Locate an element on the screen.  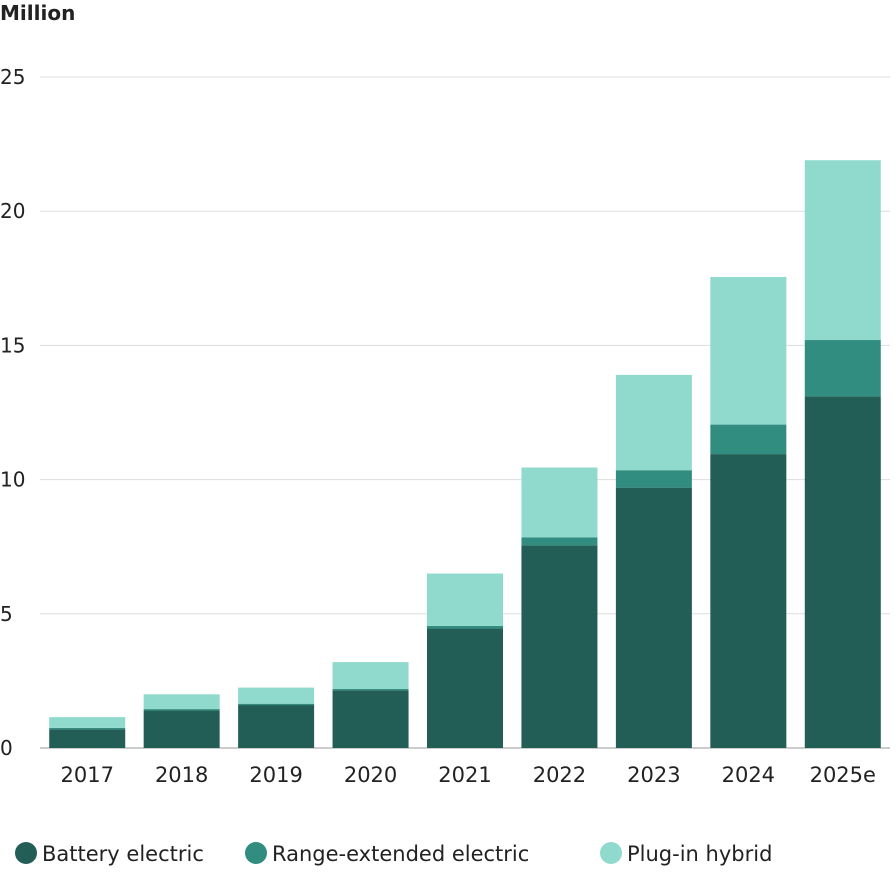
y-tick-label: 10 is located at coordinates (12, 480).